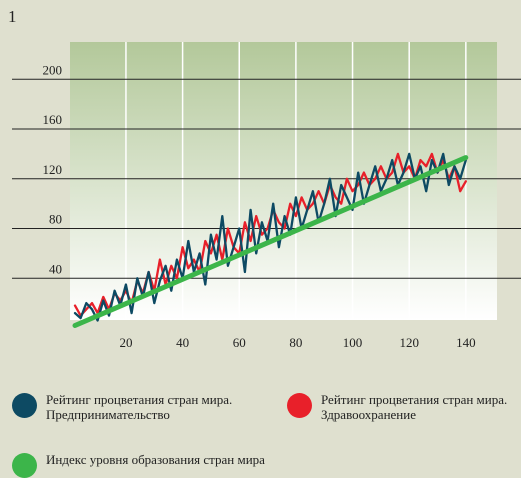 The height and width of the screenshot is (478, 521). I want to click on legend-label: Индекс уровня образования стран мира, so click(155, 459).